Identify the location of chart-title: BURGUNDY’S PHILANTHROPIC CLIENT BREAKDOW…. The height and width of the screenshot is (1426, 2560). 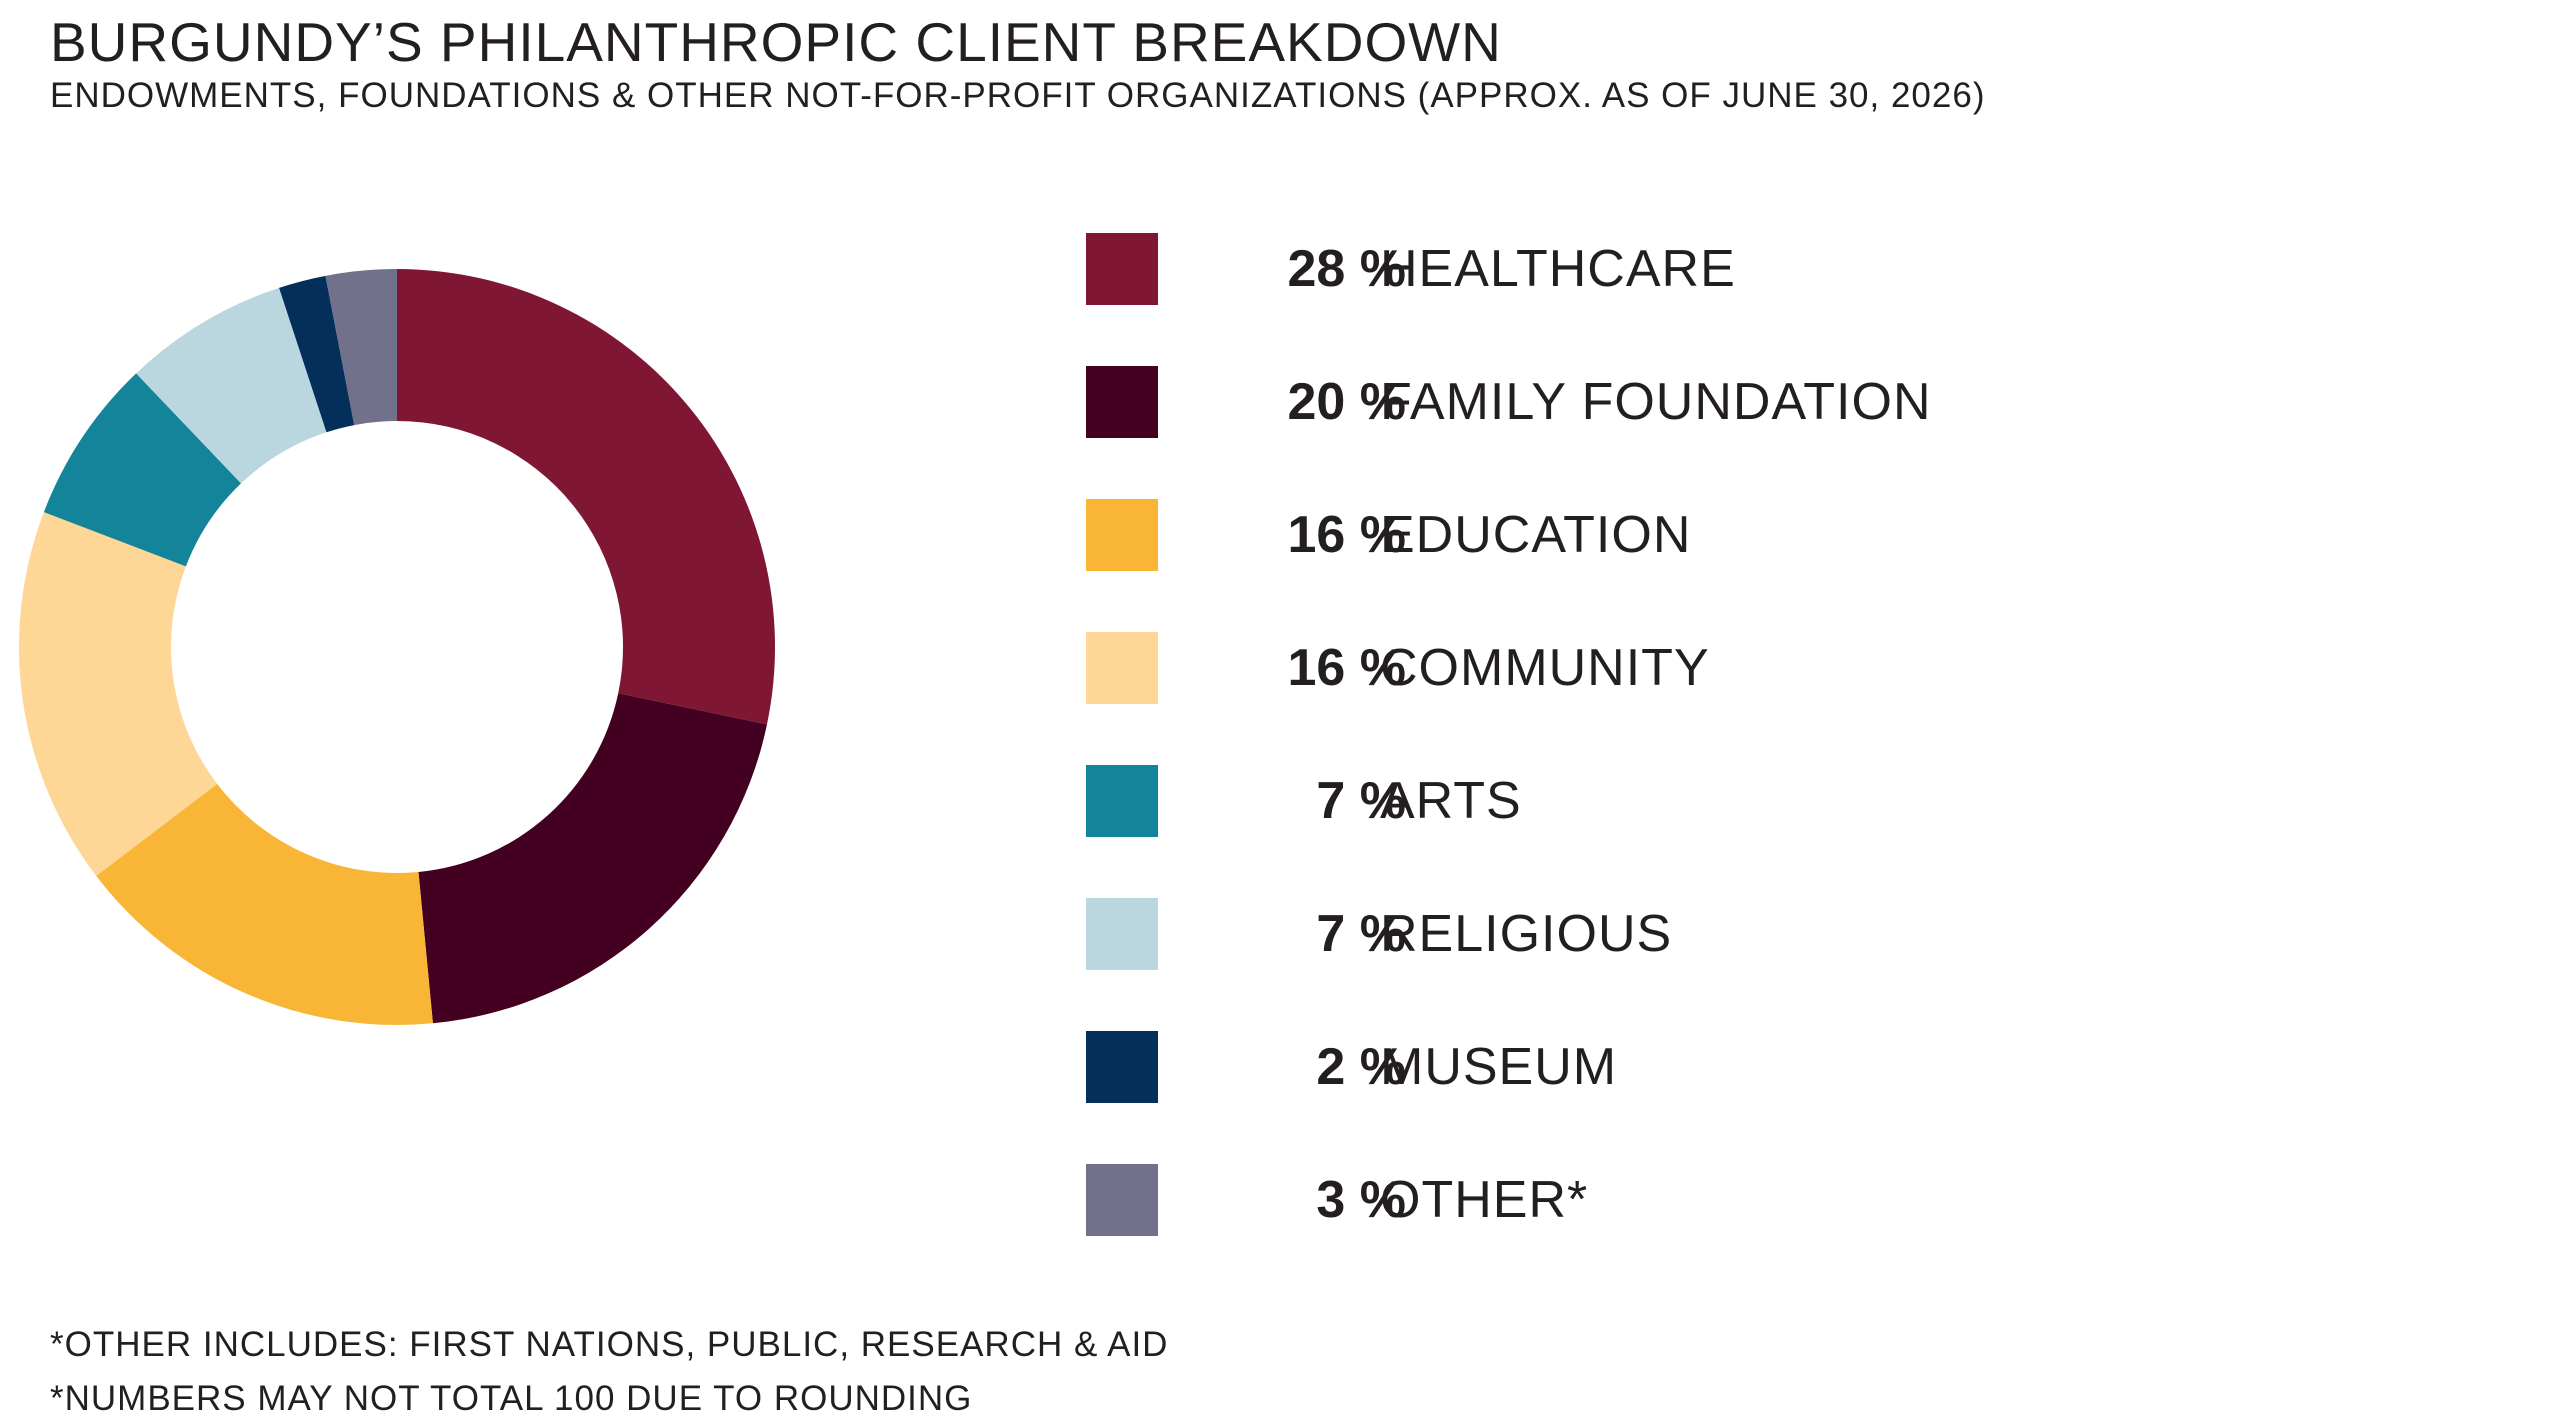
(776, 42).